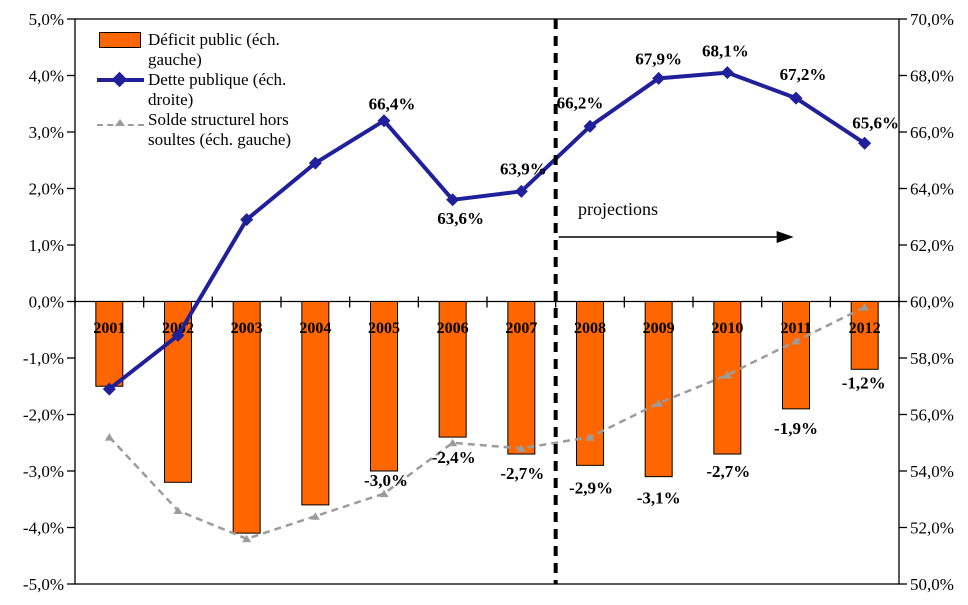  I want to click on year-label: 2004, so click(315, 328).